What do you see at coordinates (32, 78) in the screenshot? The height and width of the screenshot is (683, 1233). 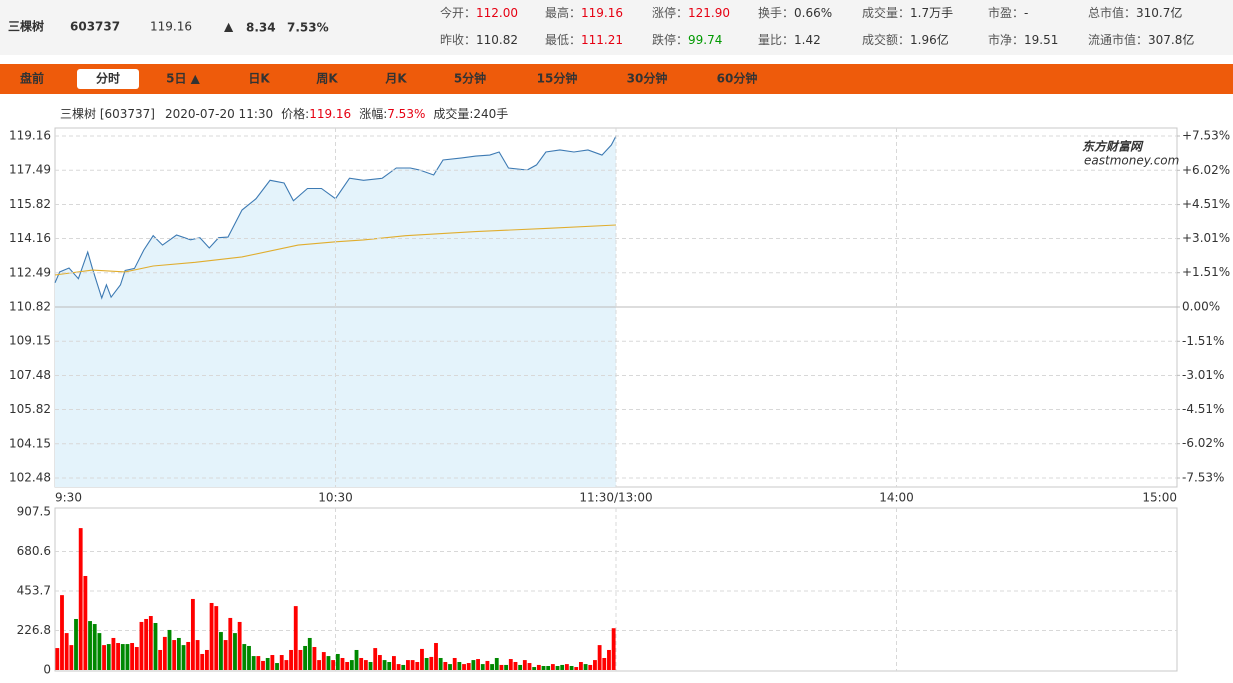 I see `tab: 盘前` at bounding box center [32, 78].